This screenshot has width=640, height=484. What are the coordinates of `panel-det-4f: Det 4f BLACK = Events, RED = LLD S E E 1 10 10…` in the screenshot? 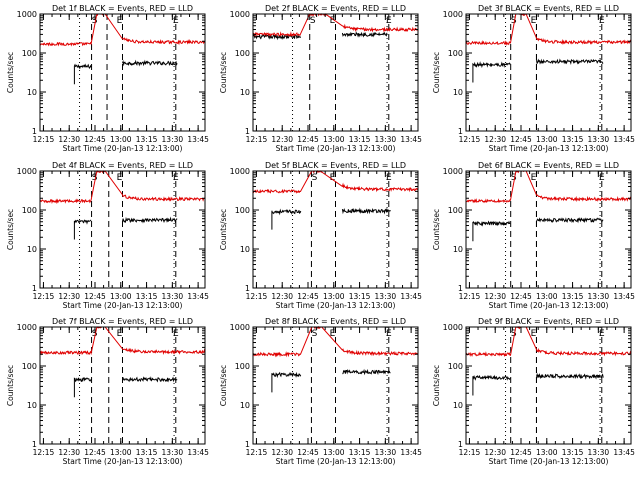 It's located at (107, 235).